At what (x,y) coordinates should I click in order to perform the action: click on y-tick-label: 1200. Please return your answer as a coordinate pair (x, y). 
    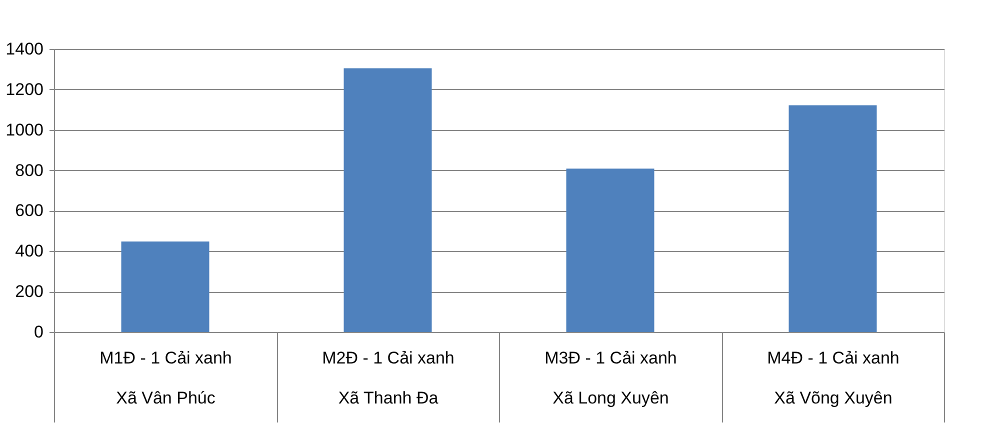
    Looking at the image, I should click on (25, 89).